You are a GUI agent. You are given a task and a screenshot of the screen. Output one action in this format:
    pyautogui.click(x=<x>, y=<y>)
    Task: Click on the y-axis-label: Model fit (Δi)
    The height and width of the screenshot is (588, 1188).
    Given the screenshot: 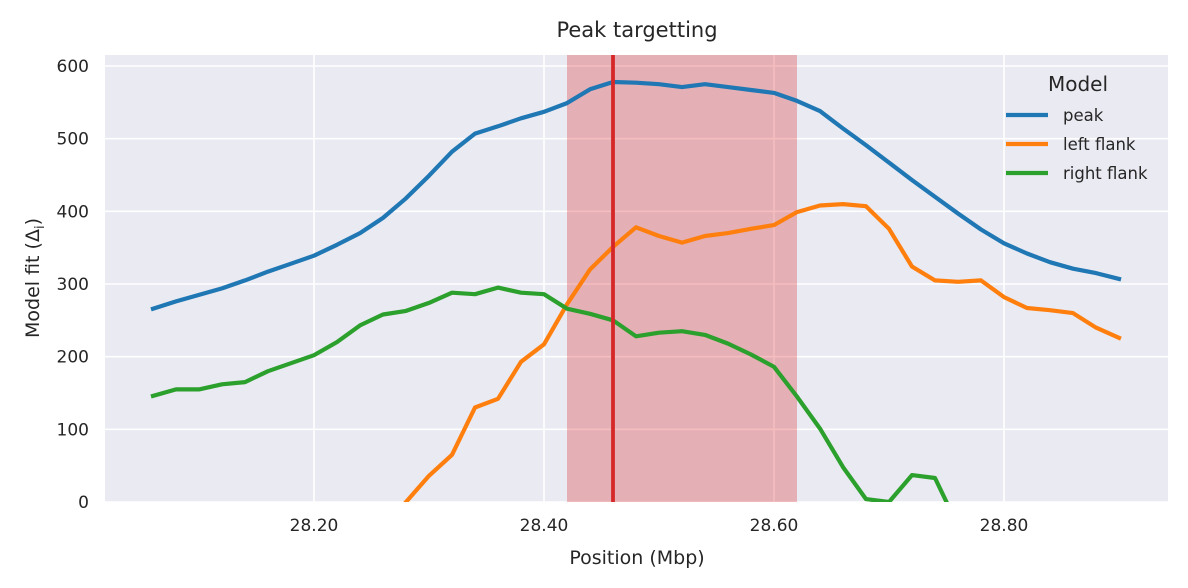 What is the action you would take?
    pyautogui.click(x=35, y=278)
    